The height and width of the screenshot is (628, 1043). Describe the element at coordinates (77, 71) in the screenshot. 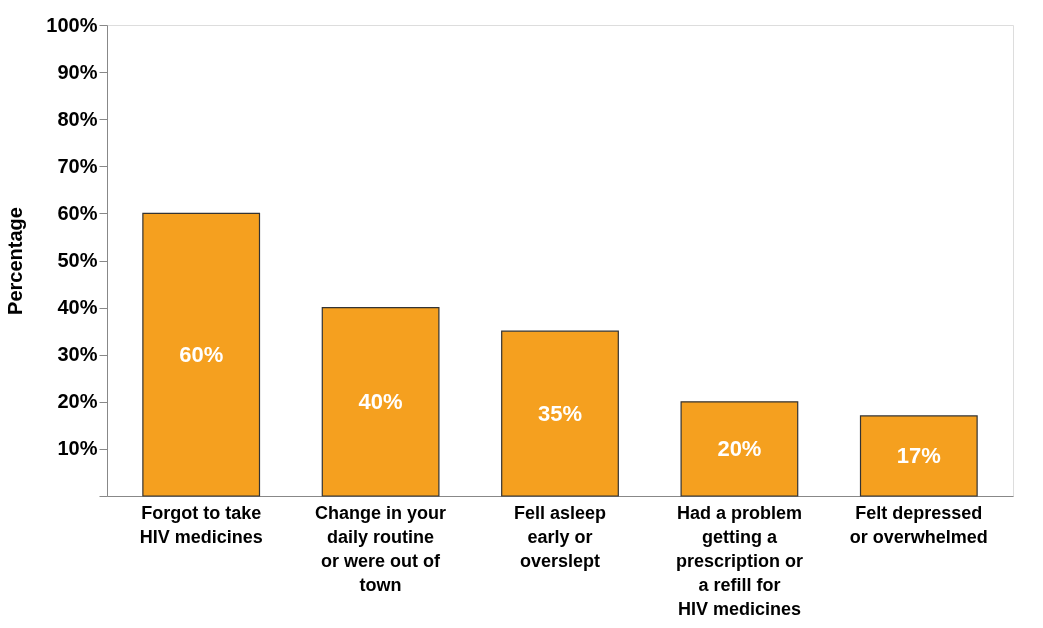

I see `y-tick-label: 90%` at that location.